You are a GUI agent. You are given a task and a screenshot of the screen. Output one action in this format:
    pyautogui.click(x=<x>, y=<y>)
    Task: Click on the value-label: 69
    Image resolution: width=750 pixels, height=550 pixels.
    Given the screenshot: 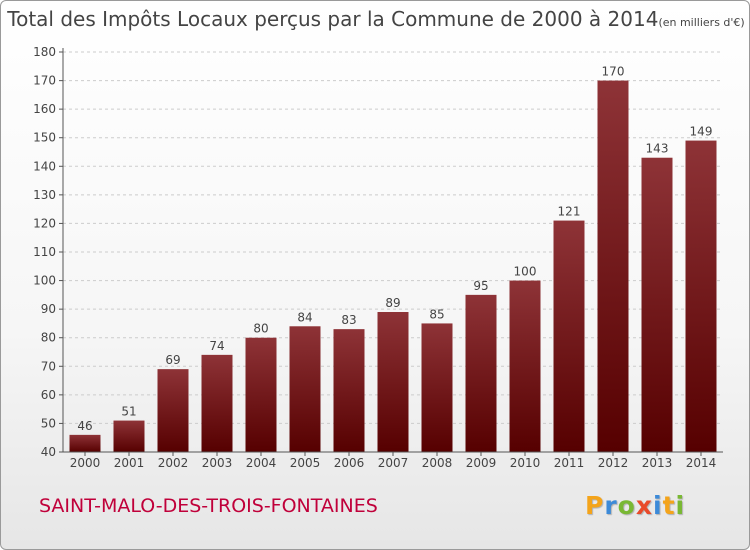 What is the action you would take?
    pyautogui.click(x=172, y=360)
    